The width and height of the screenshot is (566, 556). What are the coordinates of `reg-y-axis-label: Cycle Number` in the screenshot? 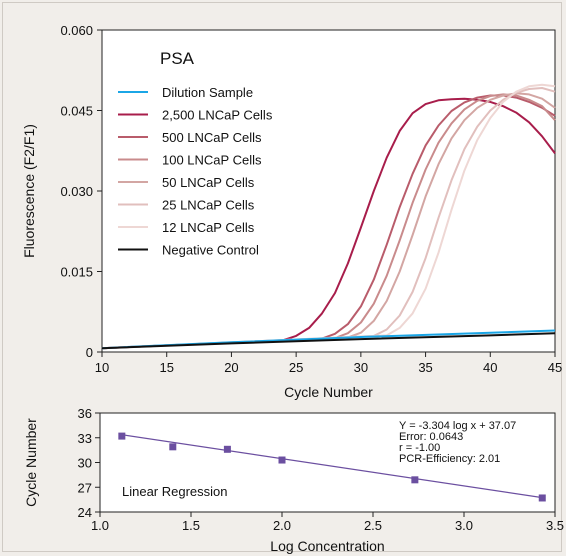 It's located at (31, 462).